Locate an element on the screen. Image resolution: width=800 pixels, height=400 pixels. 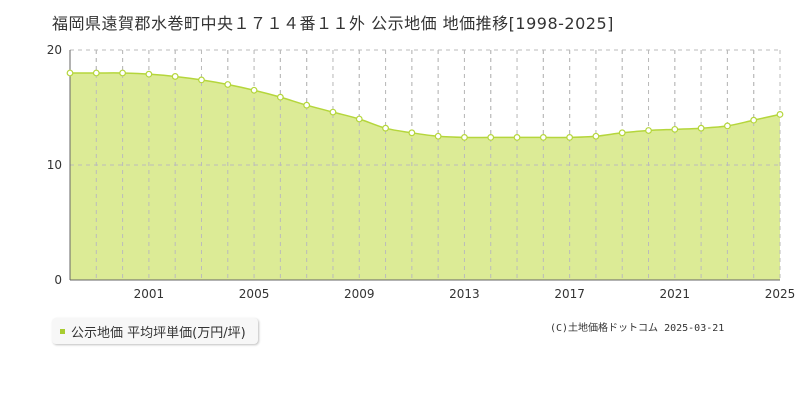
legend: 公示地価 平均坪単価(万円/坪) is located at coordinates (155, 331).